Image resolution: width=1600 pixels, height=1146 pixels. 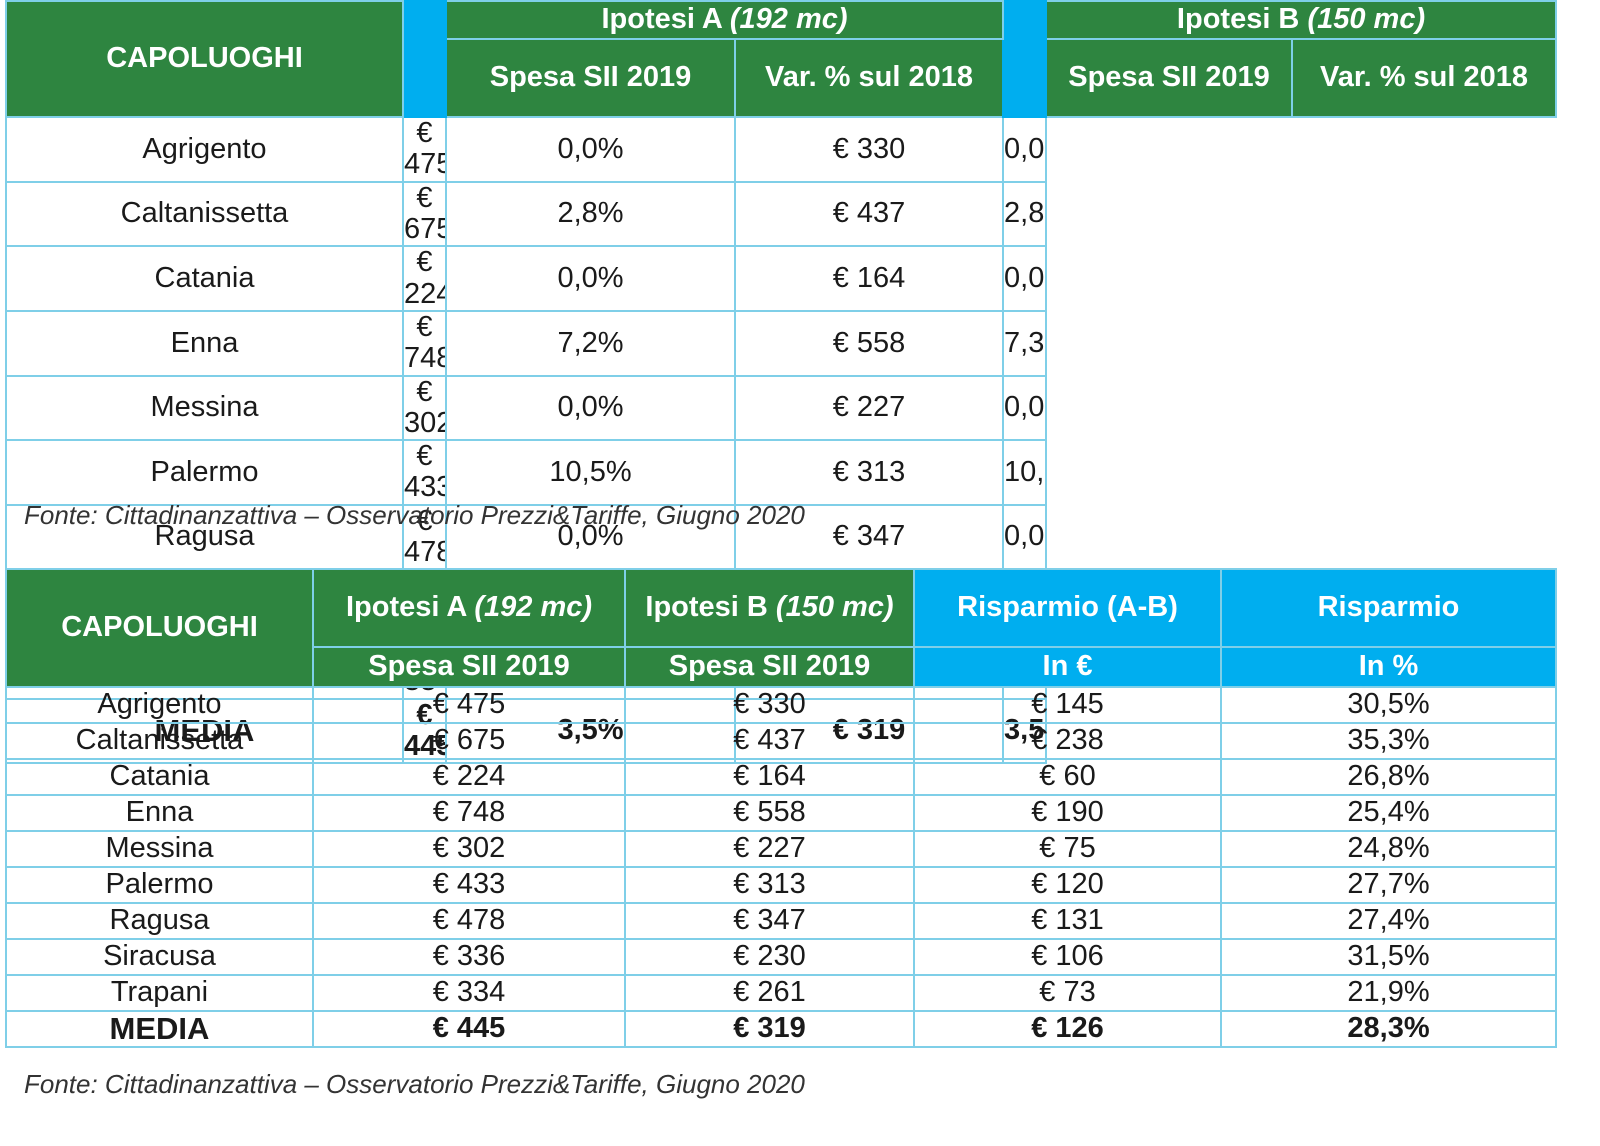 I want to click on risparmio-eur-cell: € 73, so click(x=1067, y=993).